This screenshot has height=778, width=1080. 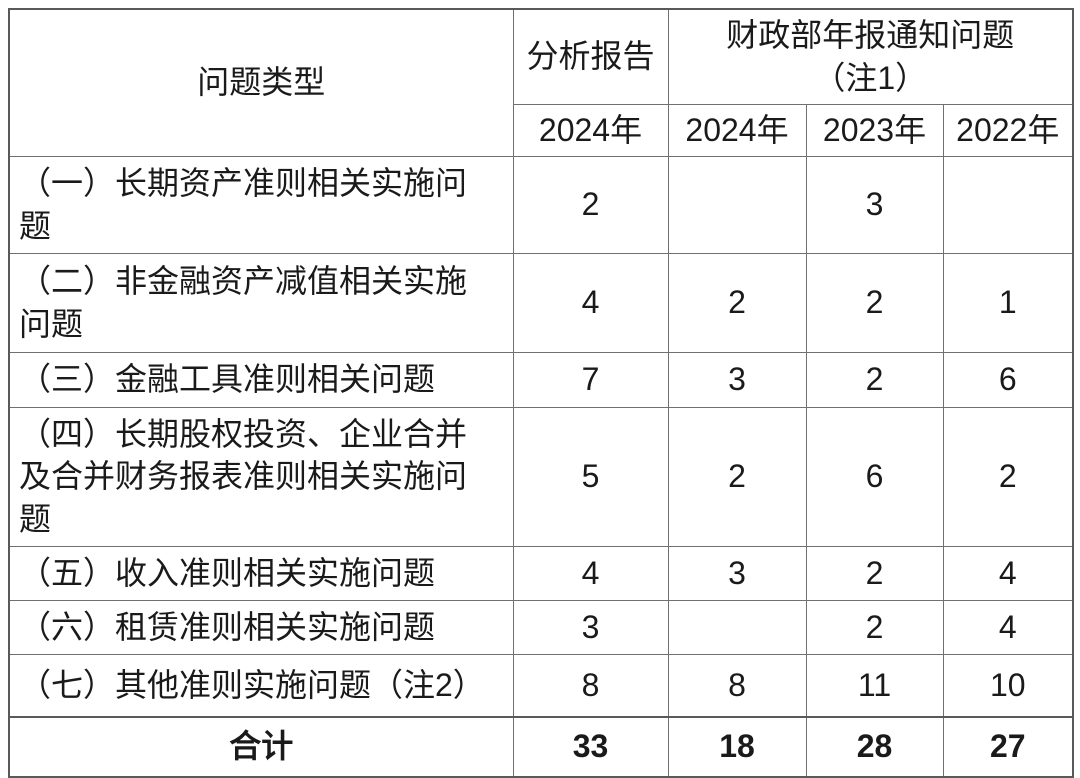 I want to click on header-year-mof-2022: 2022年, so click(x=1008, y=130).